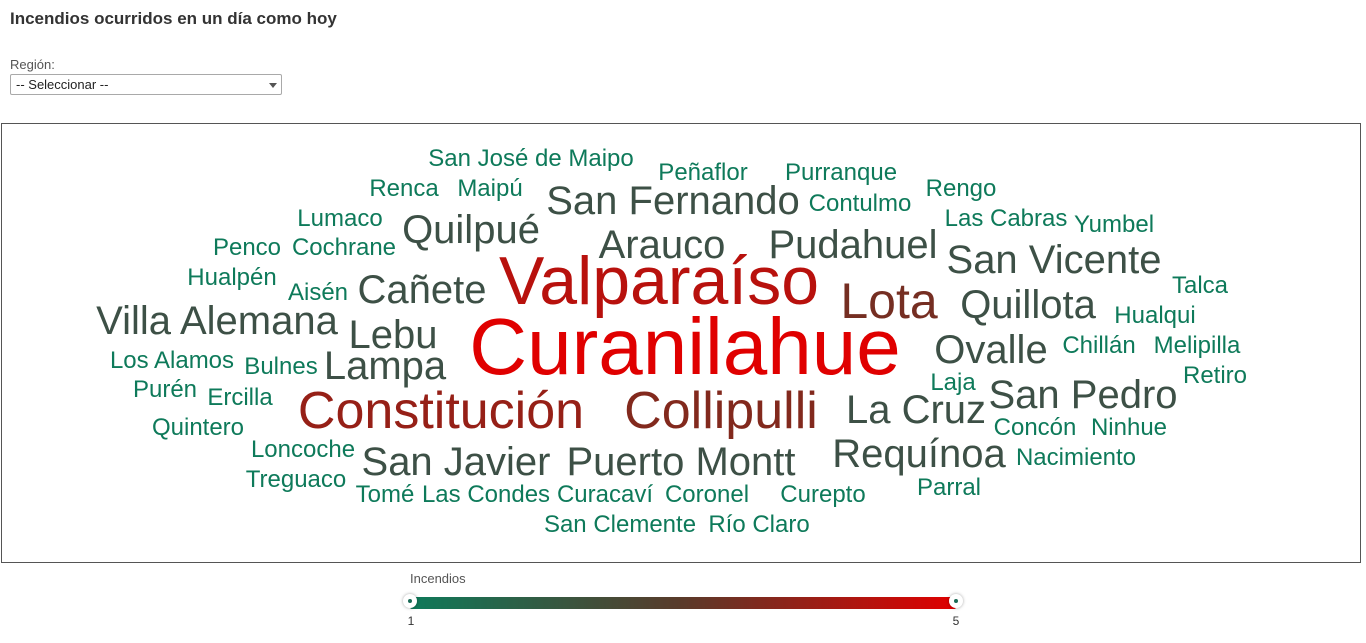  I want to click on cloud-word: Nacimiento, so click(1076, 457).